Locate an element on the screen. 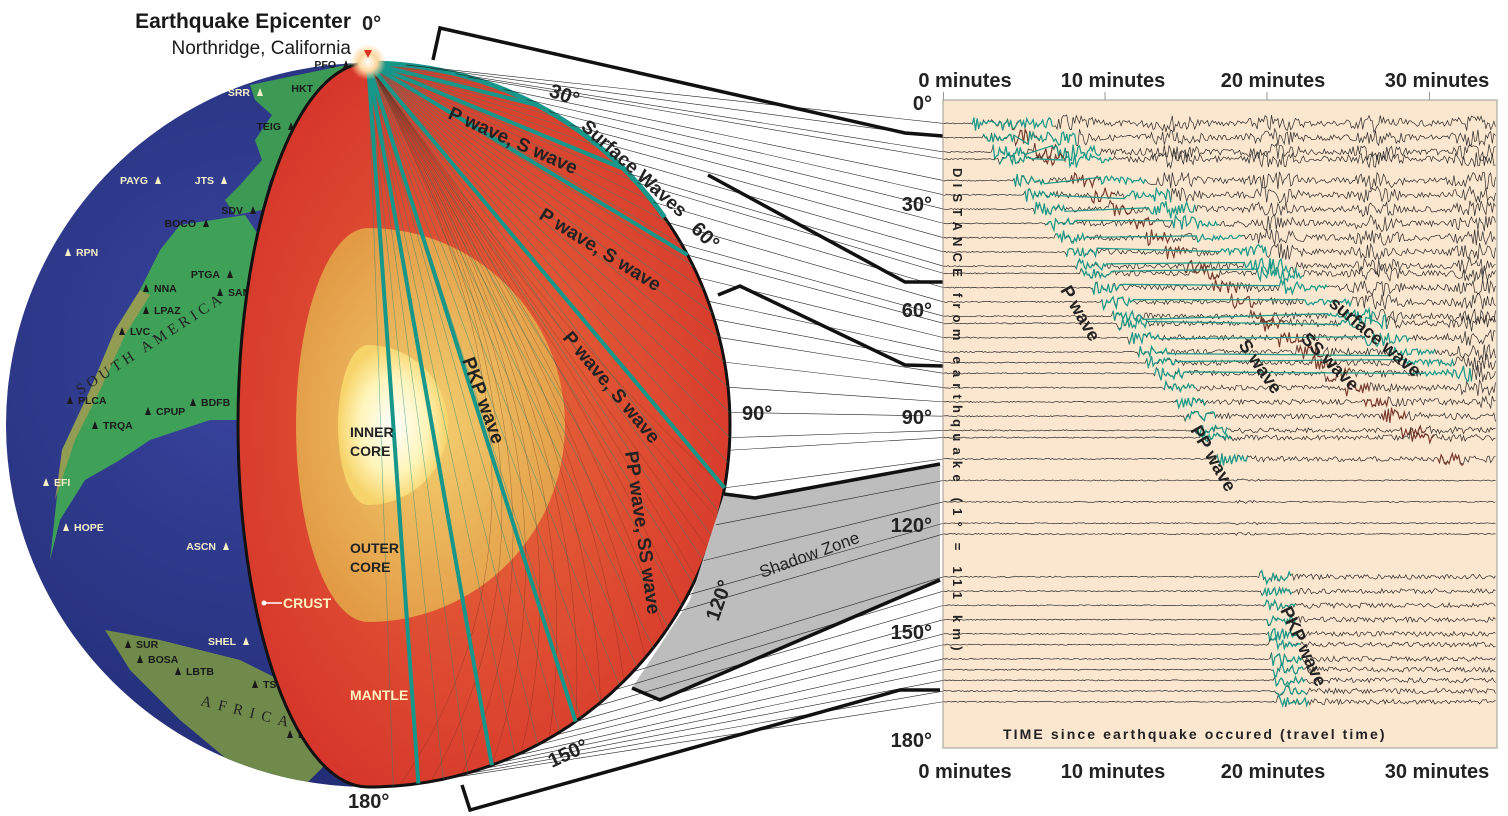  station-label: NNA is located at coordinates (165, 289).